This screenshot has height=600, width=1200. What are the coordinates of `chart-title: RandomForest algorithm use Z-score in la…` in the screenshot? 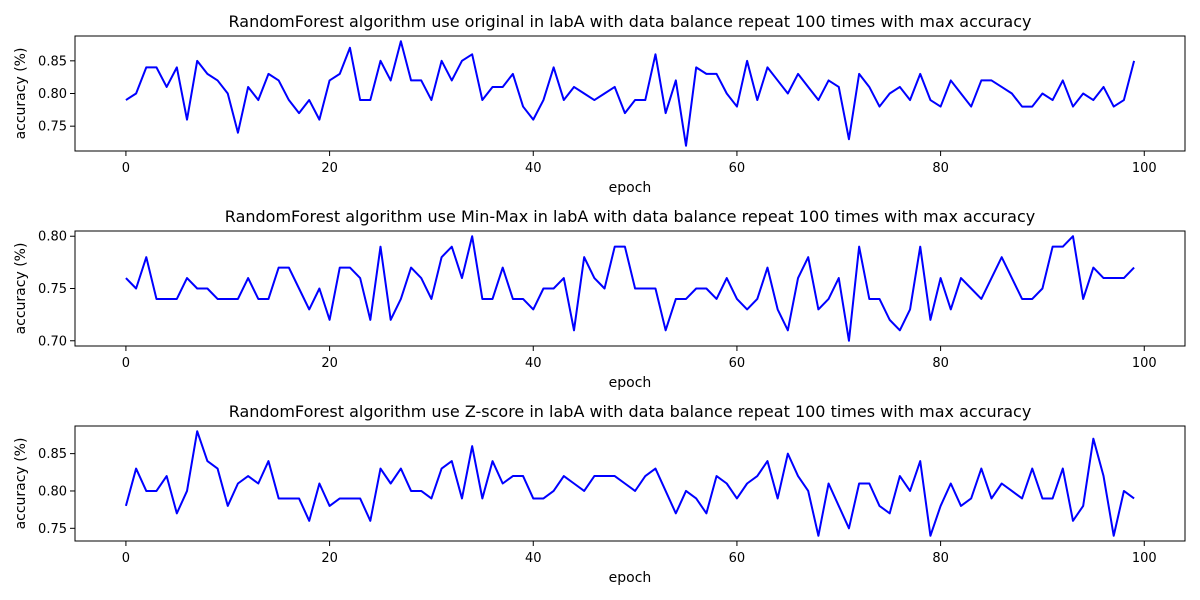 It's located at (630, 411).